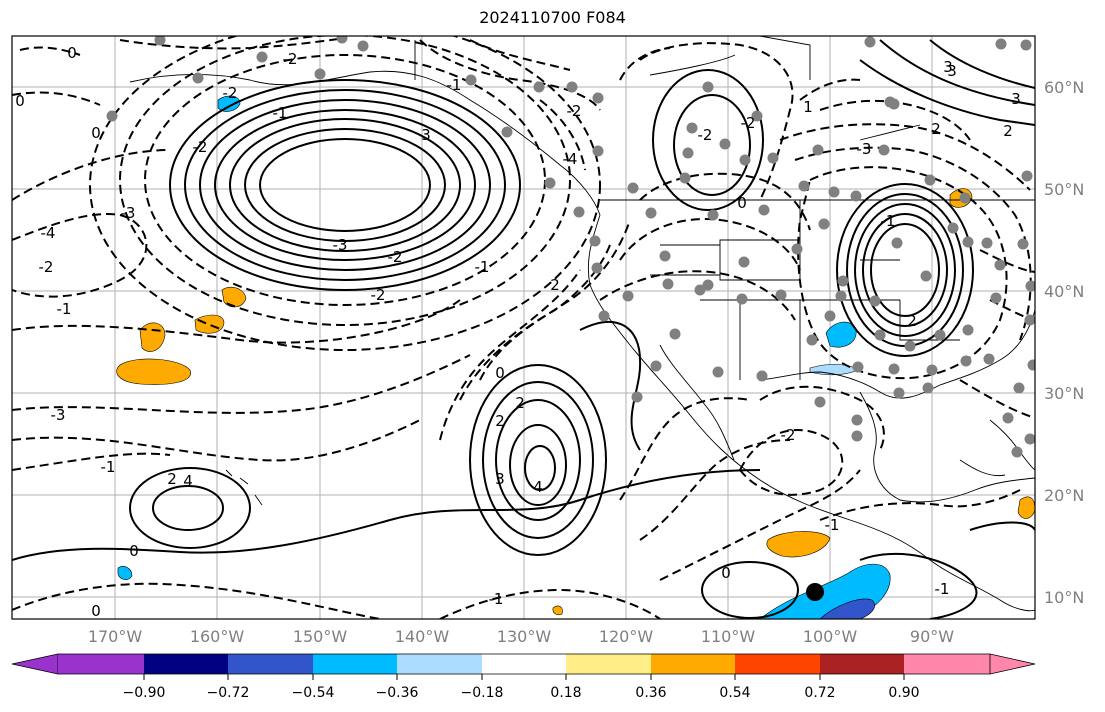 The image size is (1105, 712). I want to click on lon-label: 160°W, so click(217, 636).